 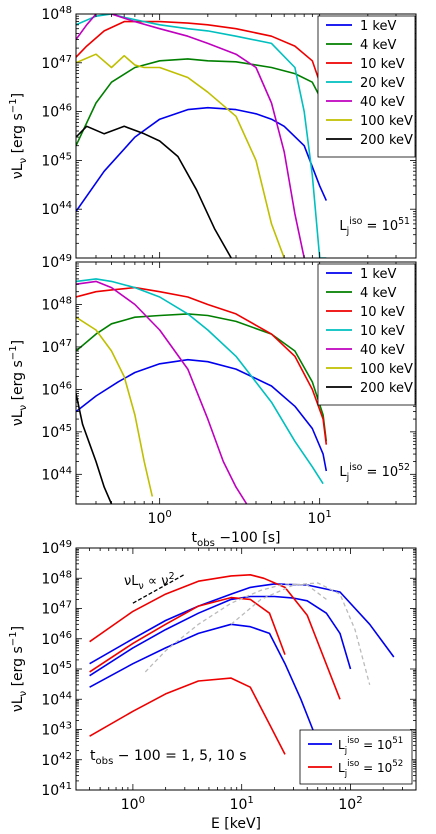 What do you see at coordinates (56, 790) in the screenshot?
I see `y-tick-label: 1041` at bounding box center [56, 790].